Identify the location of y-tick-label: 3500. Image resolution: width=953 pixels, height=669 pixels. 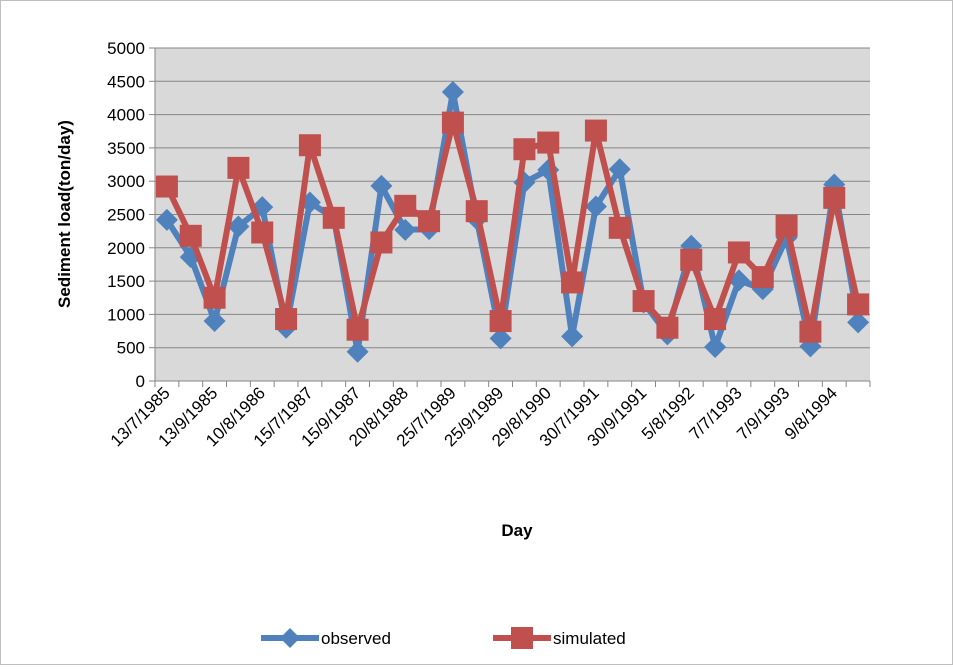
(126, 148).